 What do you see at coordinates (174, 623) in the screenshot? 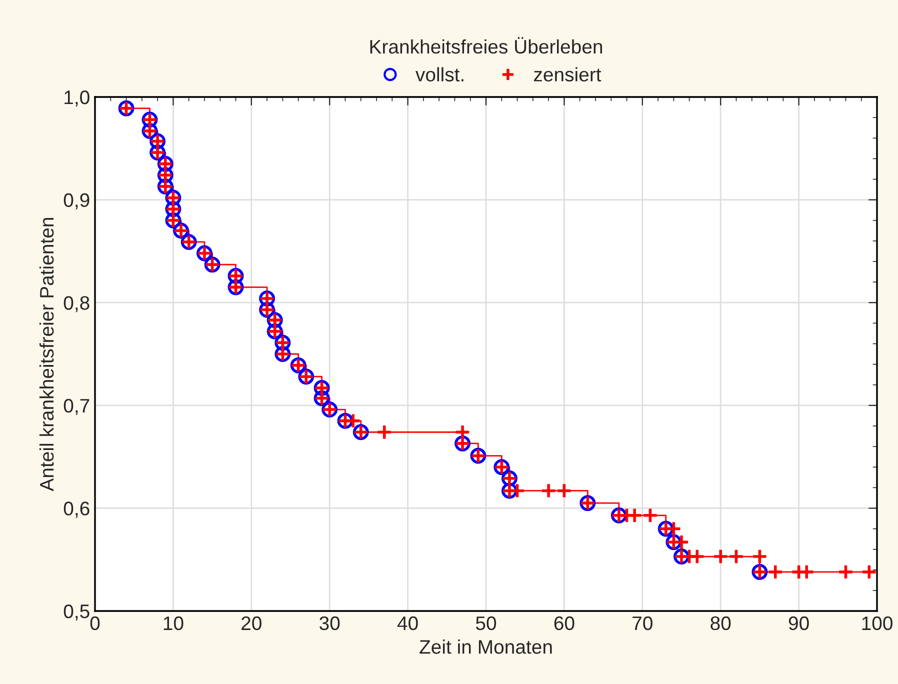
I see `x-tick-label: 10` at bounding box center [174, 623].